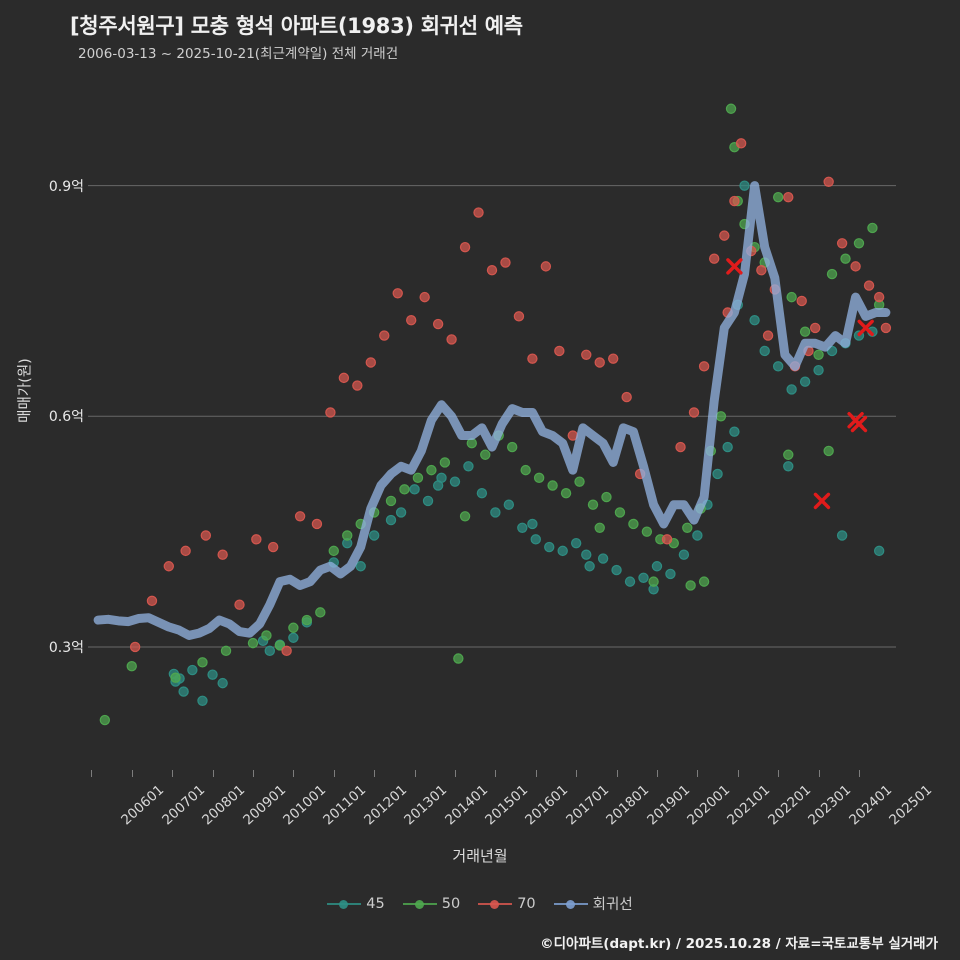  What do you see at coordinates (593, 903) in the screenshot?
I see `legend-item-회귀선: 회귀선` at bounding box center [593, 903].